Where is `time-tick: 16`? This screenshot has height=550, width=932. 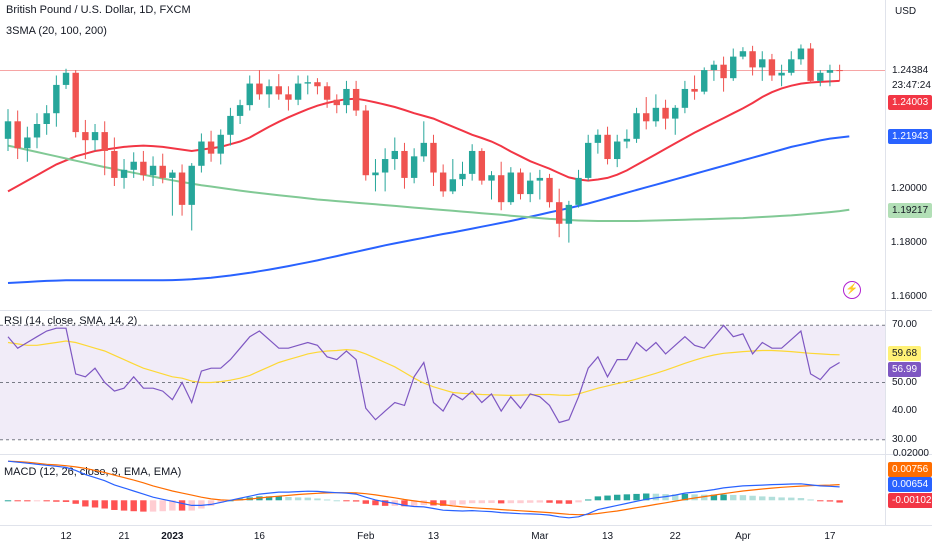 time-tick: 16 is located at coordinates (259, 536).